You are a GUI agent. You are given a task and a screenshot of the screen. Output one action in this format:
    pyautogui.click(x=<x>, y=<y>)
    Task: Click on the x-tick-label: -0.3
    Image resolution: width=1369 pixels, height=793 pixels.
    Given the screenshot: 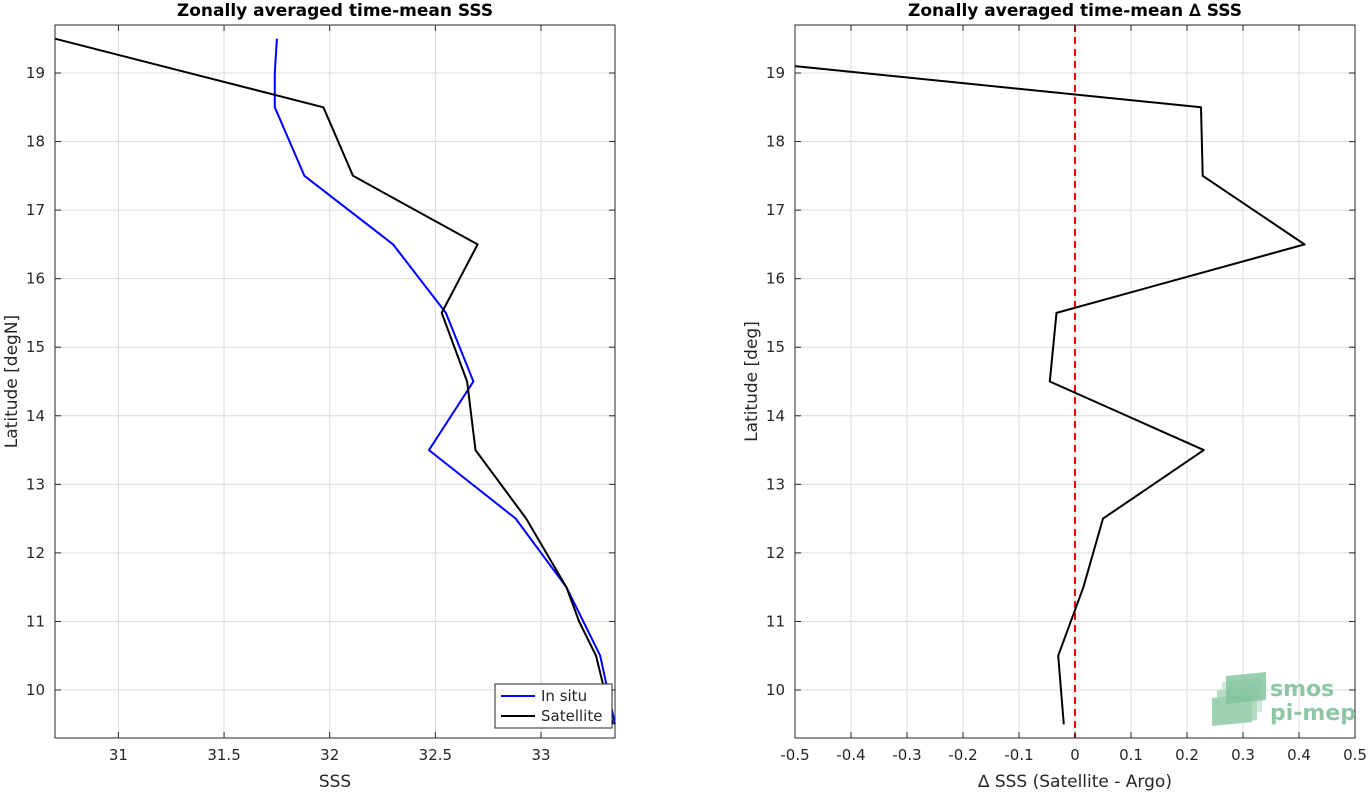 What is the action you would take?
    pyautogui.click(x=906, y=755)
    